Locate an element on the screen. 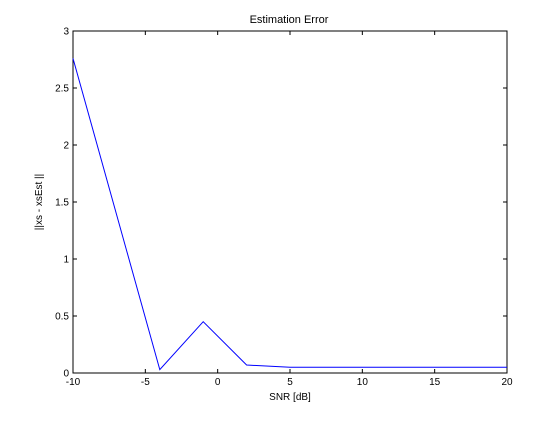  y-tick-label: 3 is located at coordinates (66, 32).